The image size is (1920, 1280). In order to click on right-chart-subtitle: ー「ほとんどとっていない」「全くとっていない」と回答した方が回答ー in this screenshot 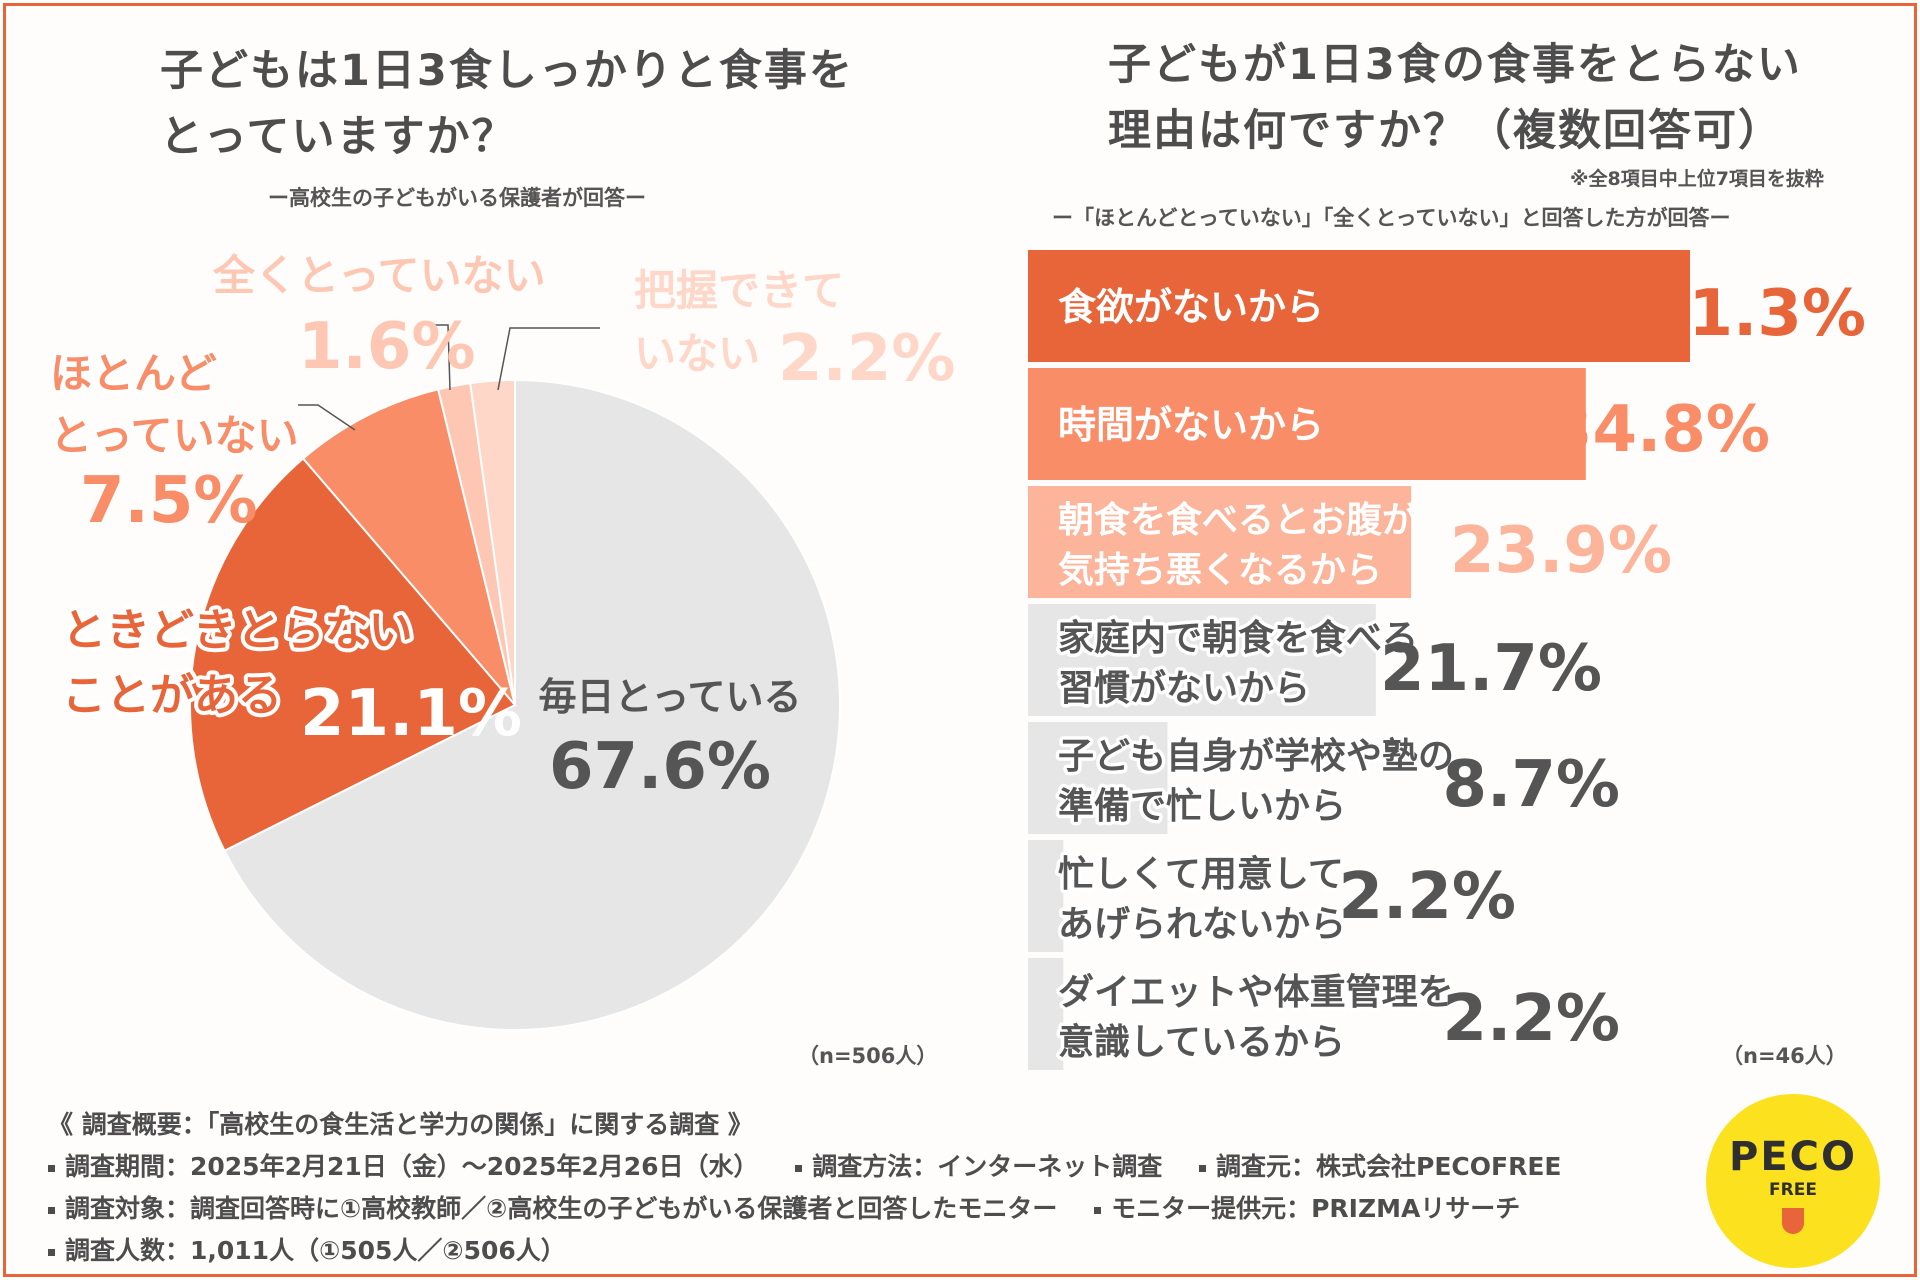, I will do `click(1391, 218)`.